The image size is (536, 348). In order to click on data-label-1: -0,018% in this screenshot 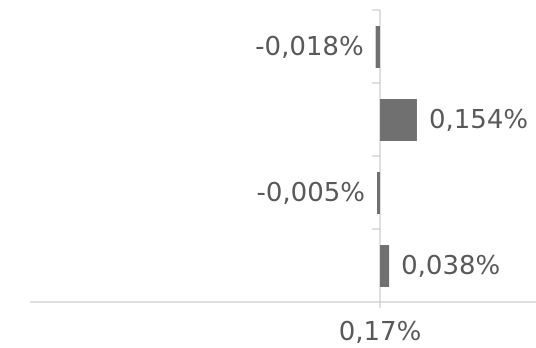, I will do `click(309, 47)`.